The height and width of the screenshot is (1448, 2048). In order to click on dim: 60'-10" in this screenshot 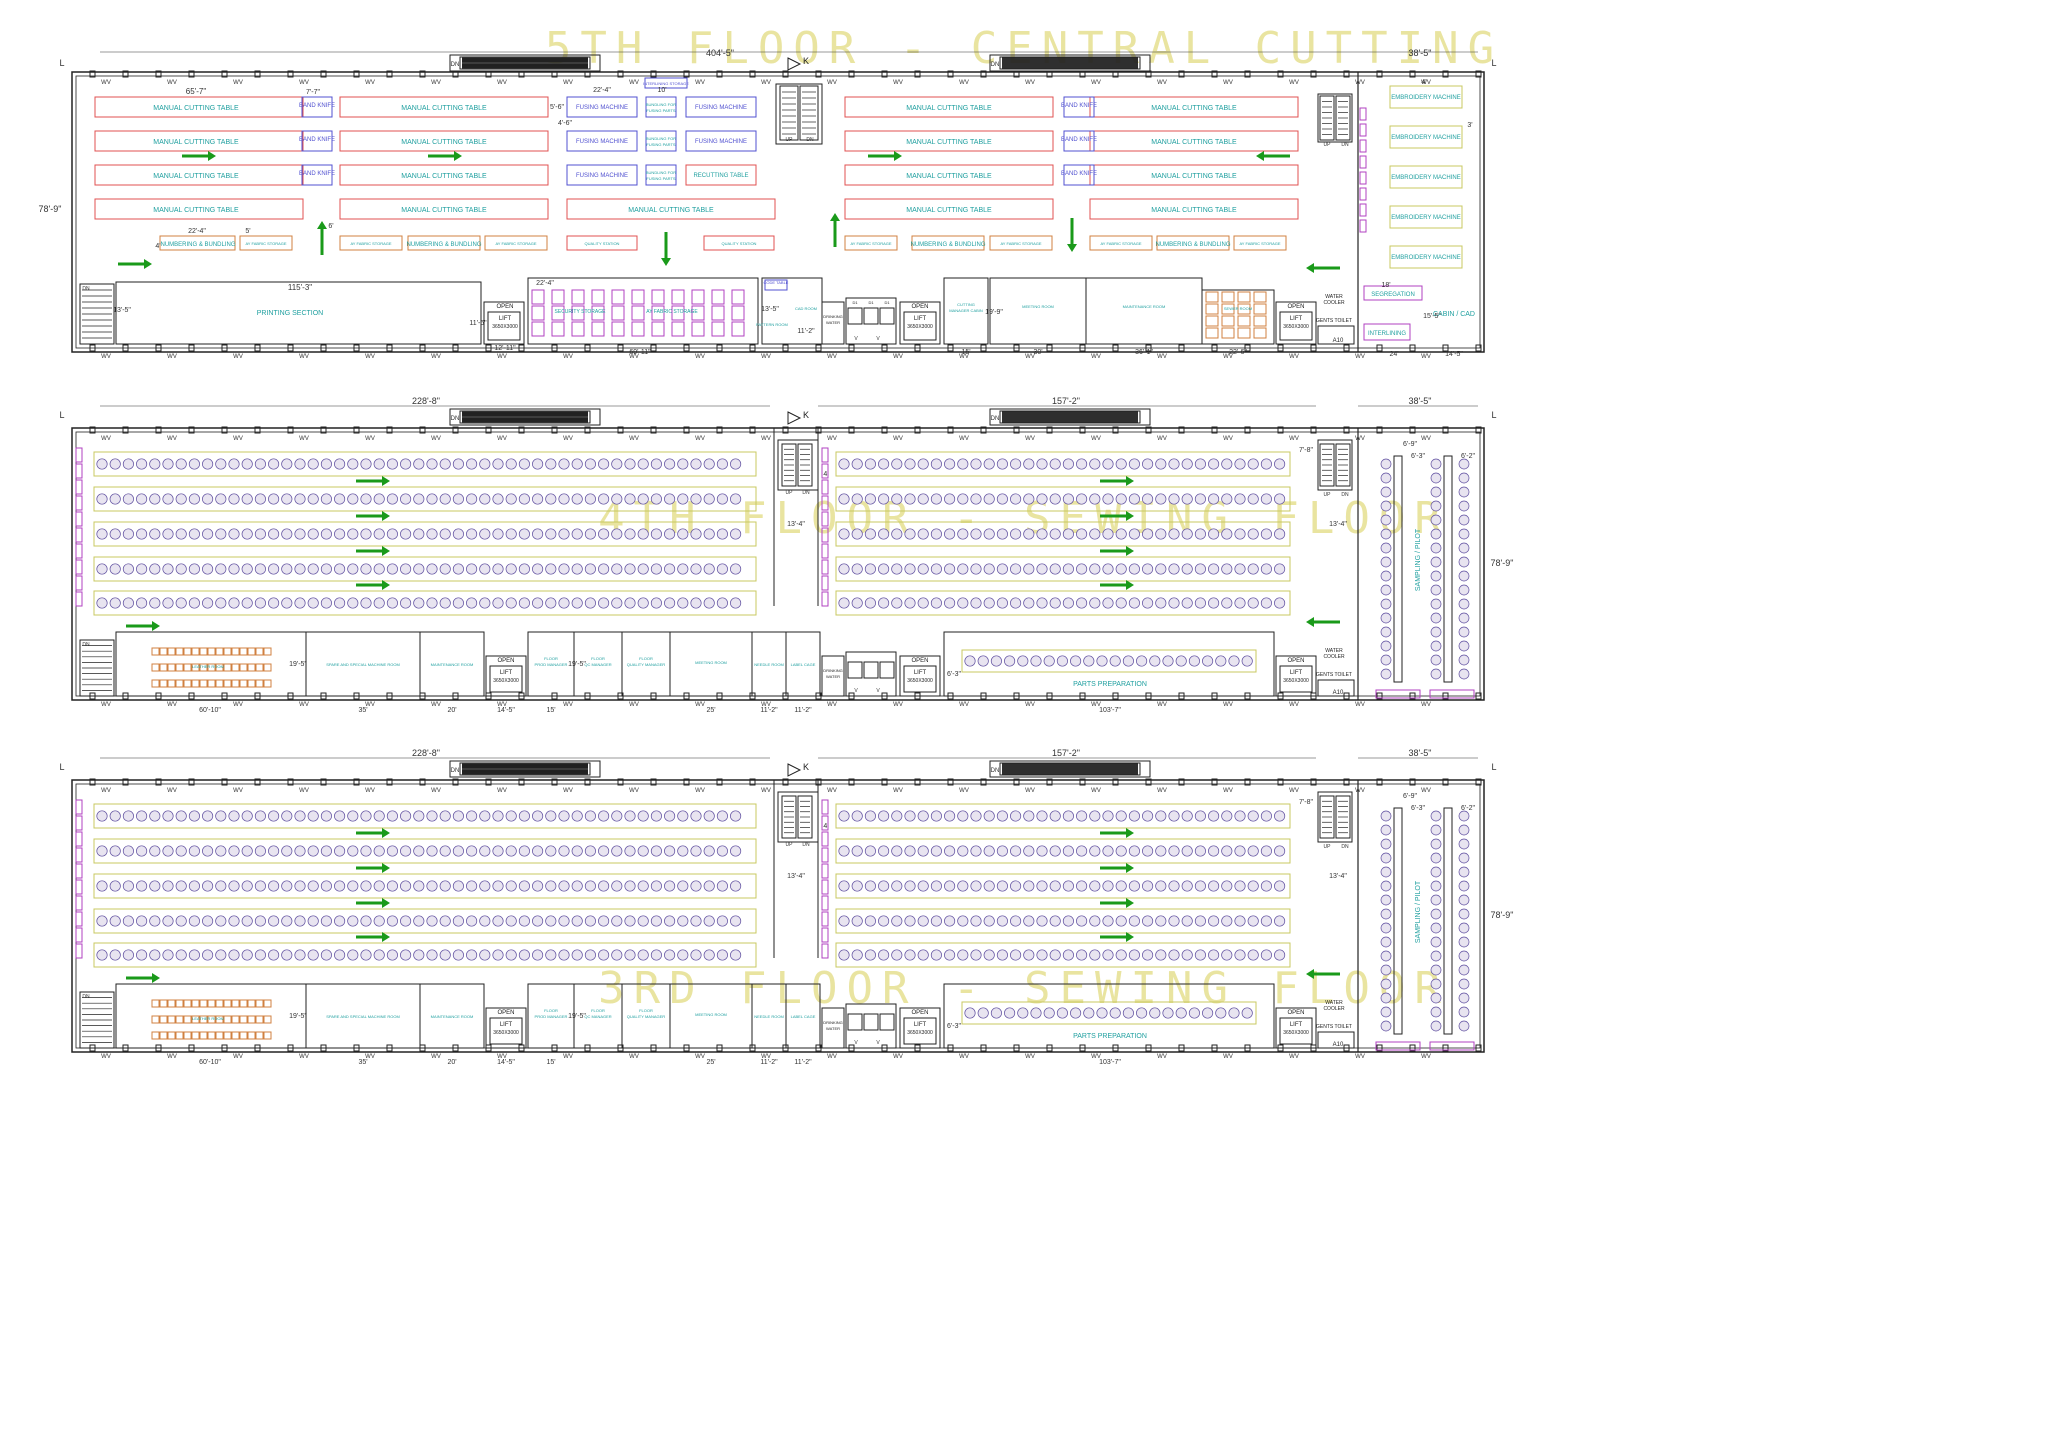, I will do `click(210, 1062)`.